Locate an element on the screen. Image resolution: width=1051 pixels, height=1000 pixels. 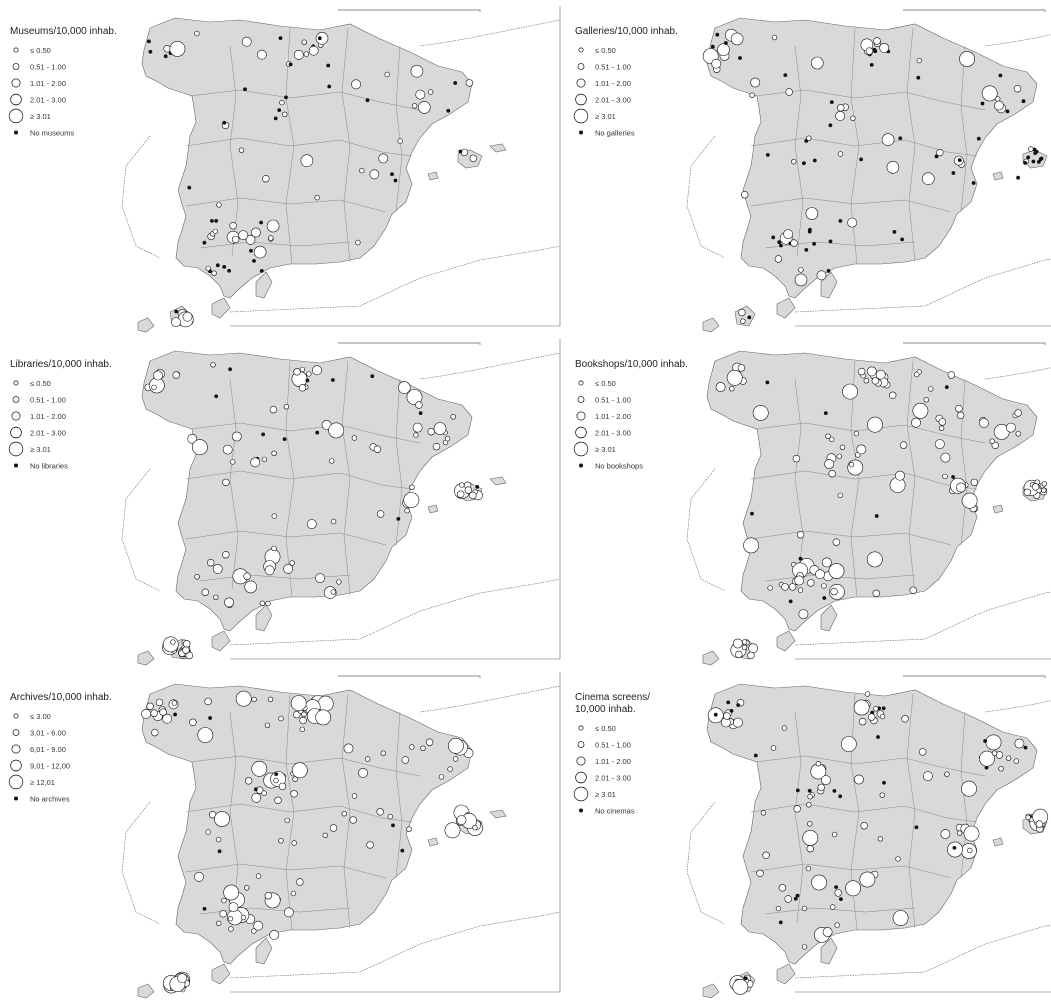
legend-class-label: ≥ 3.01 is located at coordinates (605, 116).